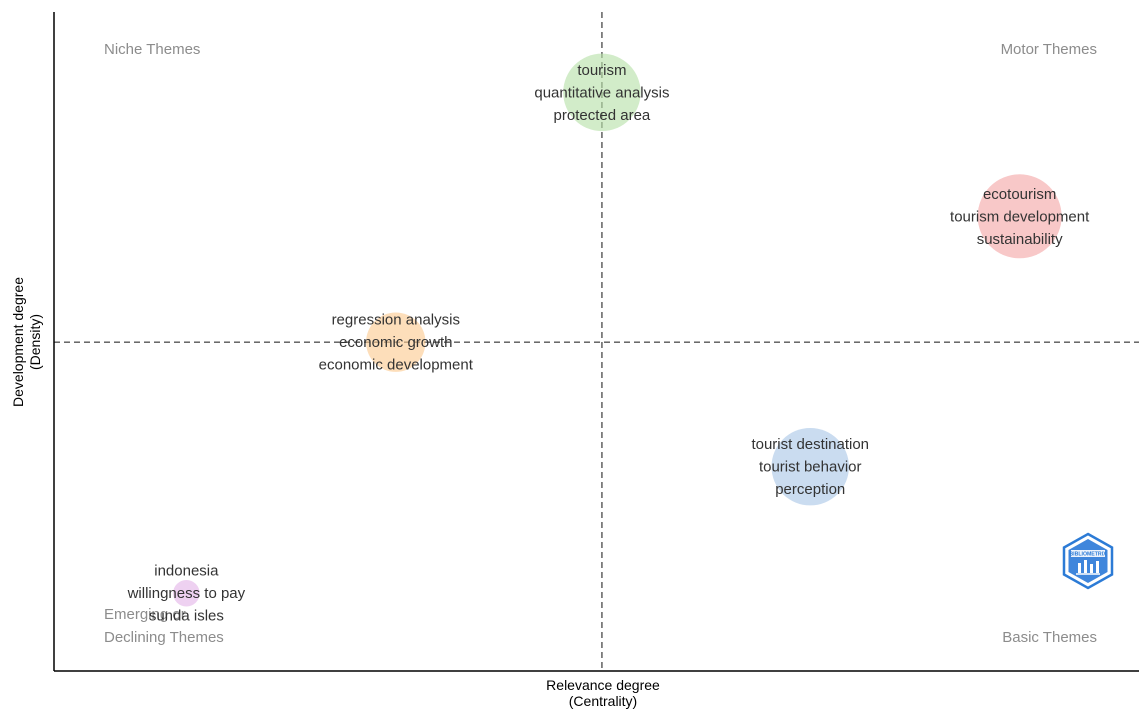  What do you see at coordinates (1088, 561) in the screenshot?
I see `bibliometrix-logo-icon: BIBLIOMETRIX` at bounding box center [1088, 561].